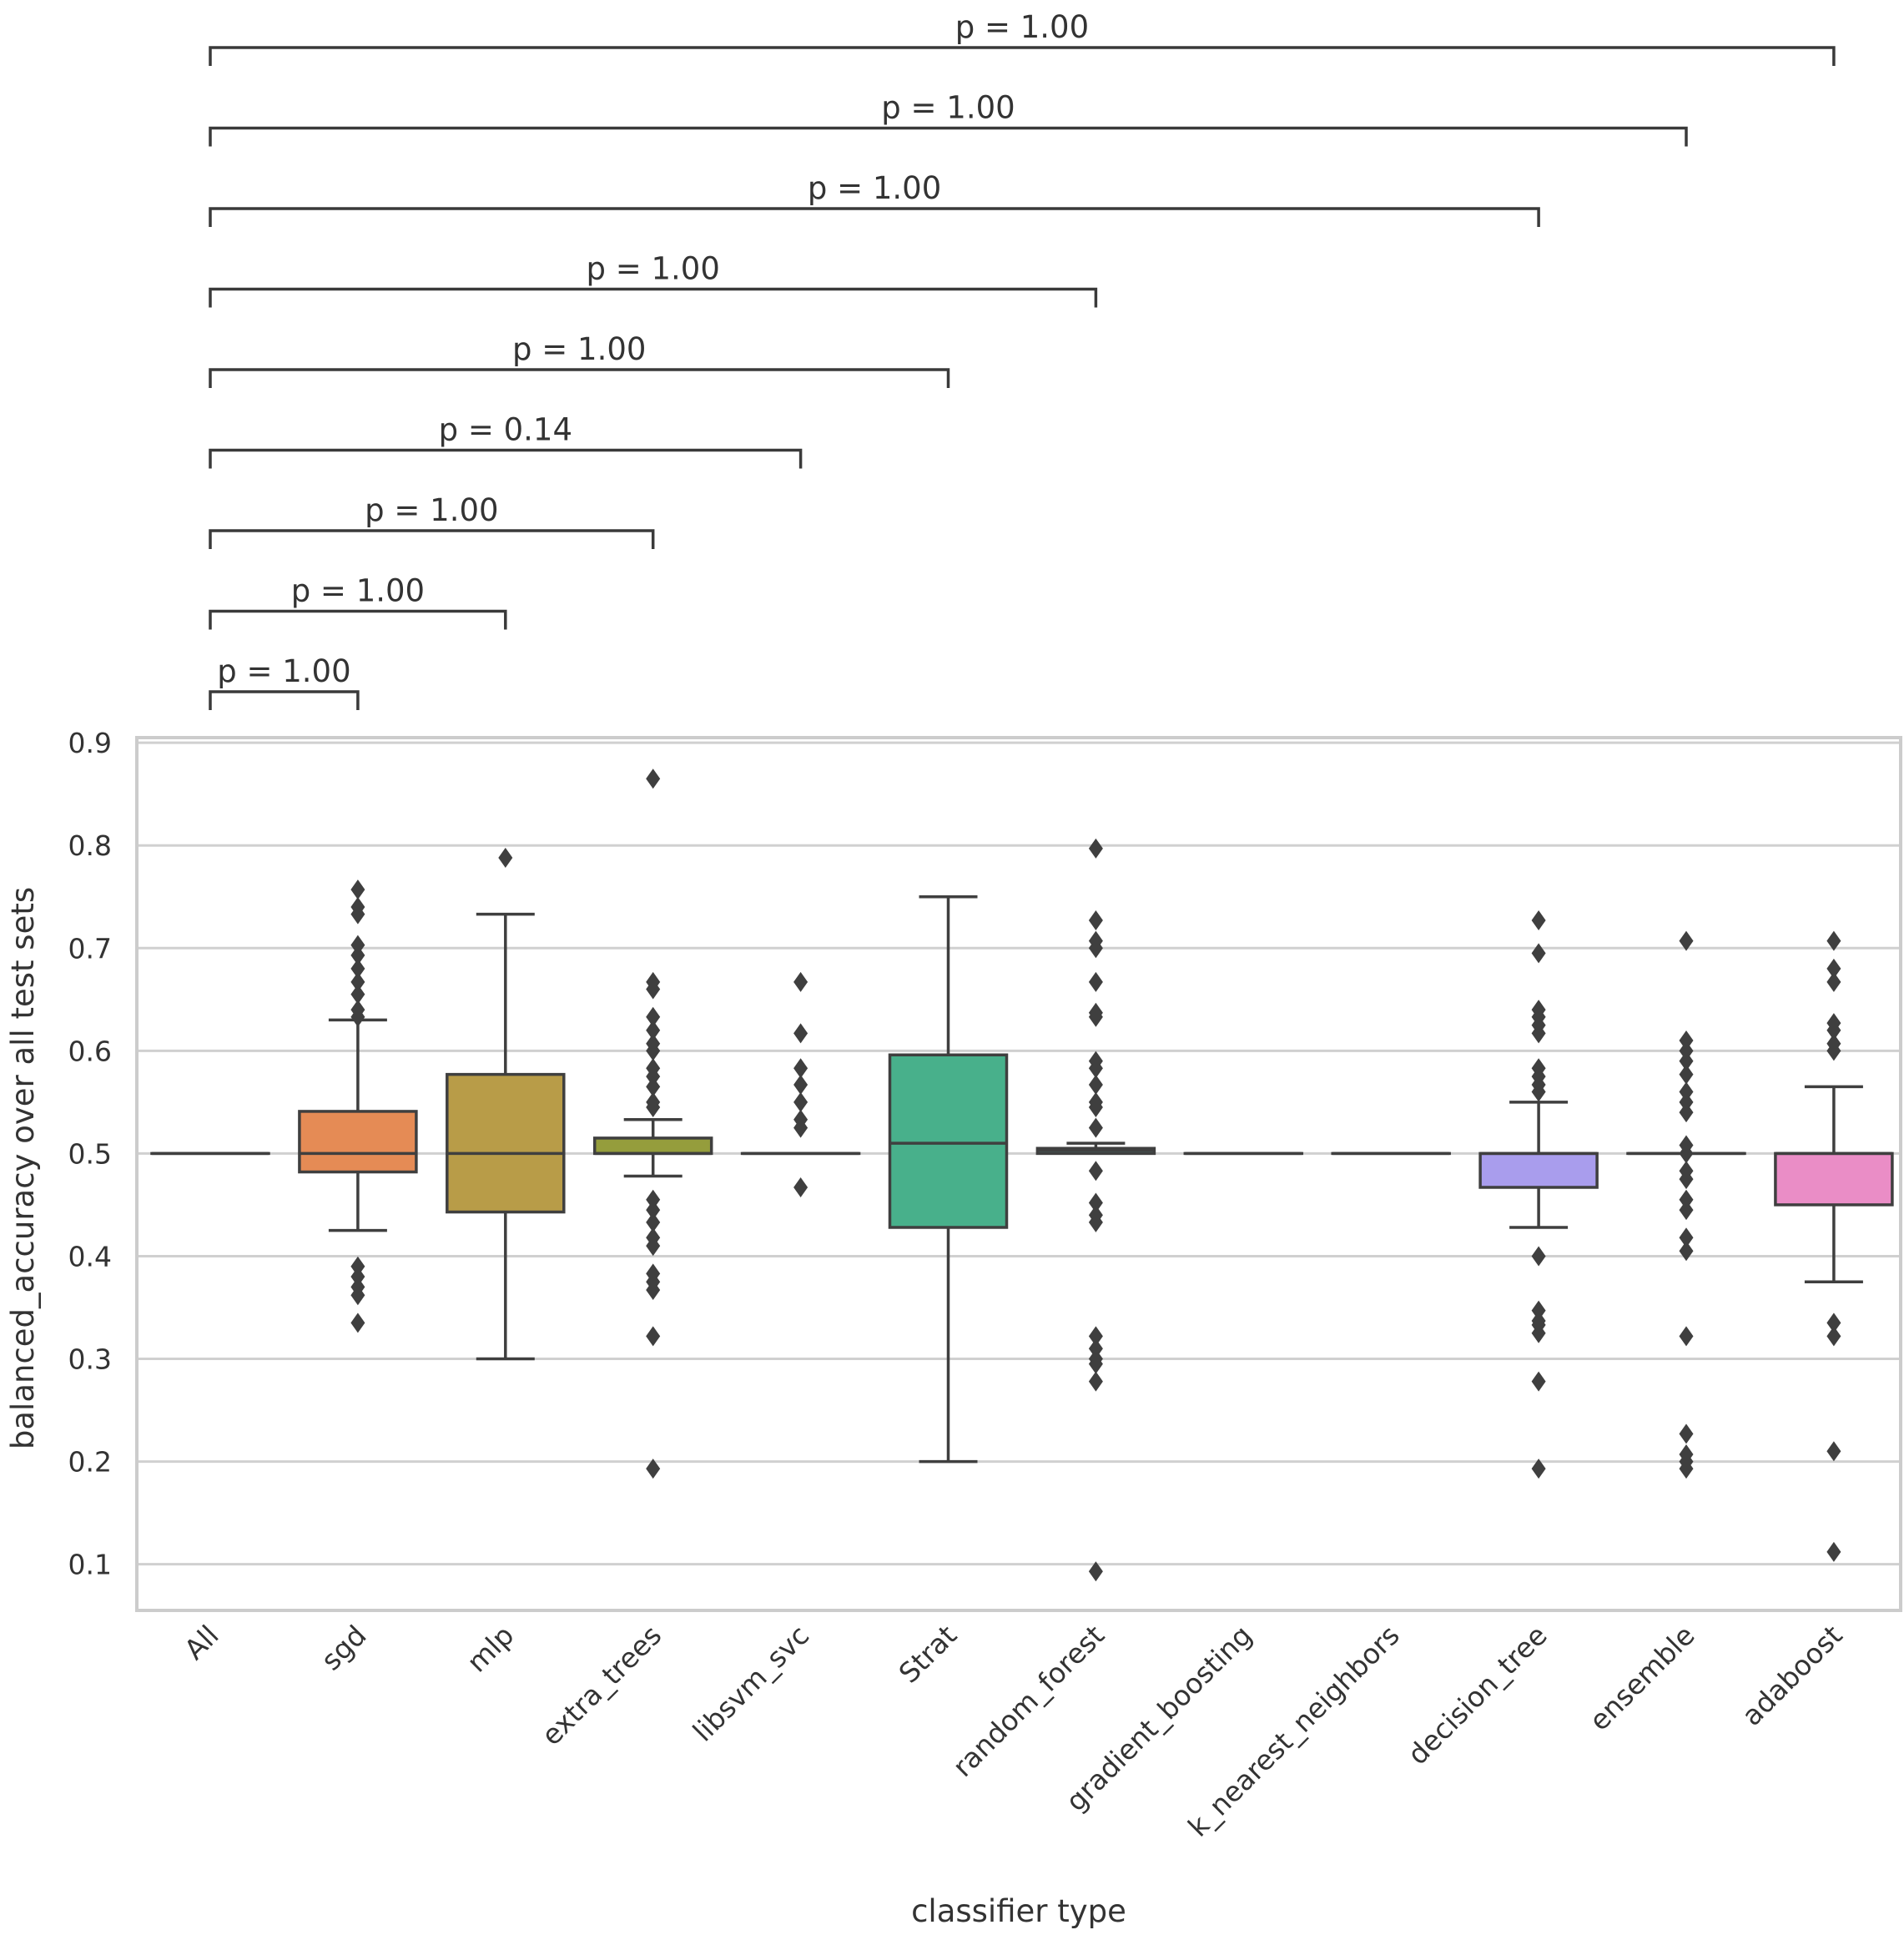 This screenshot has width=1904, height=1940. I want to click on y-tick-label: 0.1, so click(90, 1565).